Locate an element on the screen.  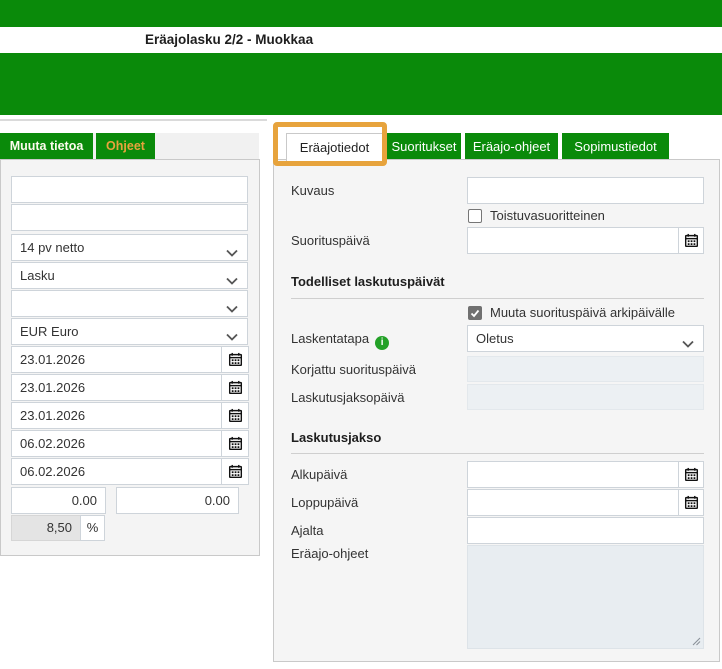
tab-label: Muuta tietoa is located at coordinates (46, 146).